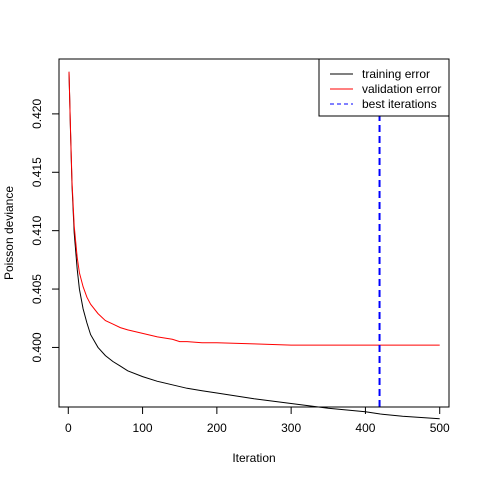  Describe the element at coordinates (68, 428) in the screenshot. I see `x-tick-label: 0` at that location.